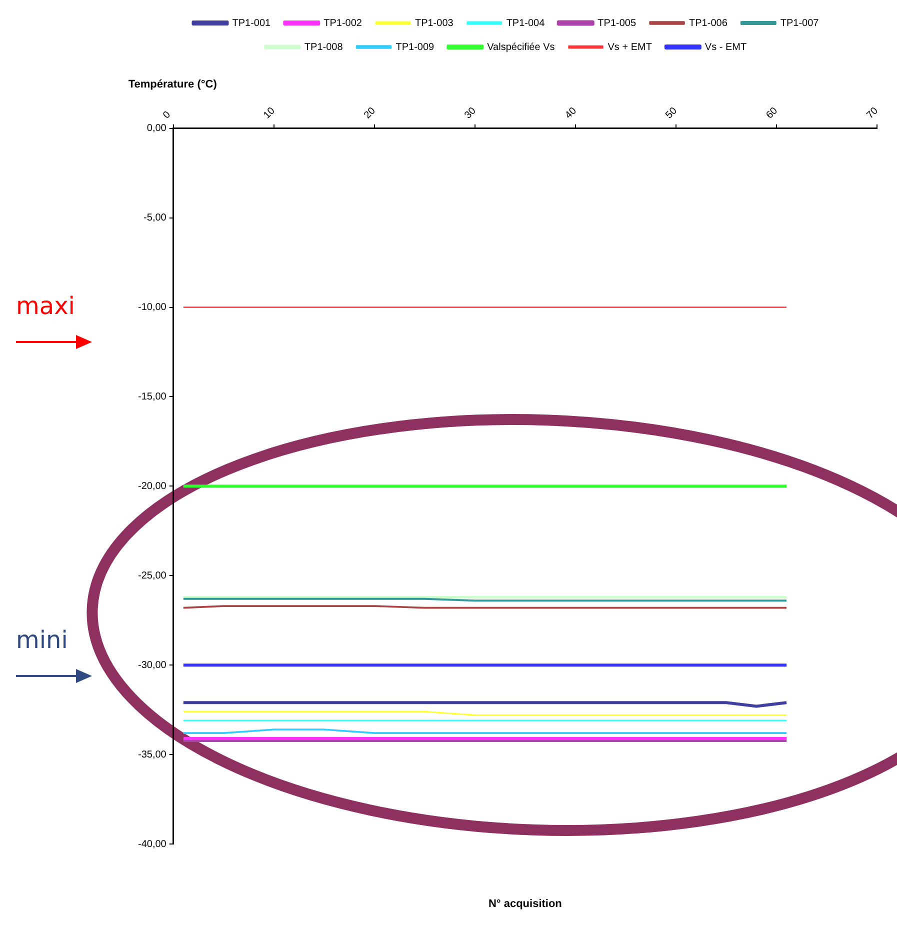  Describe the element at coordinates (772, 113) in the screenshot. I see `x-tick-label: 60` at that location.